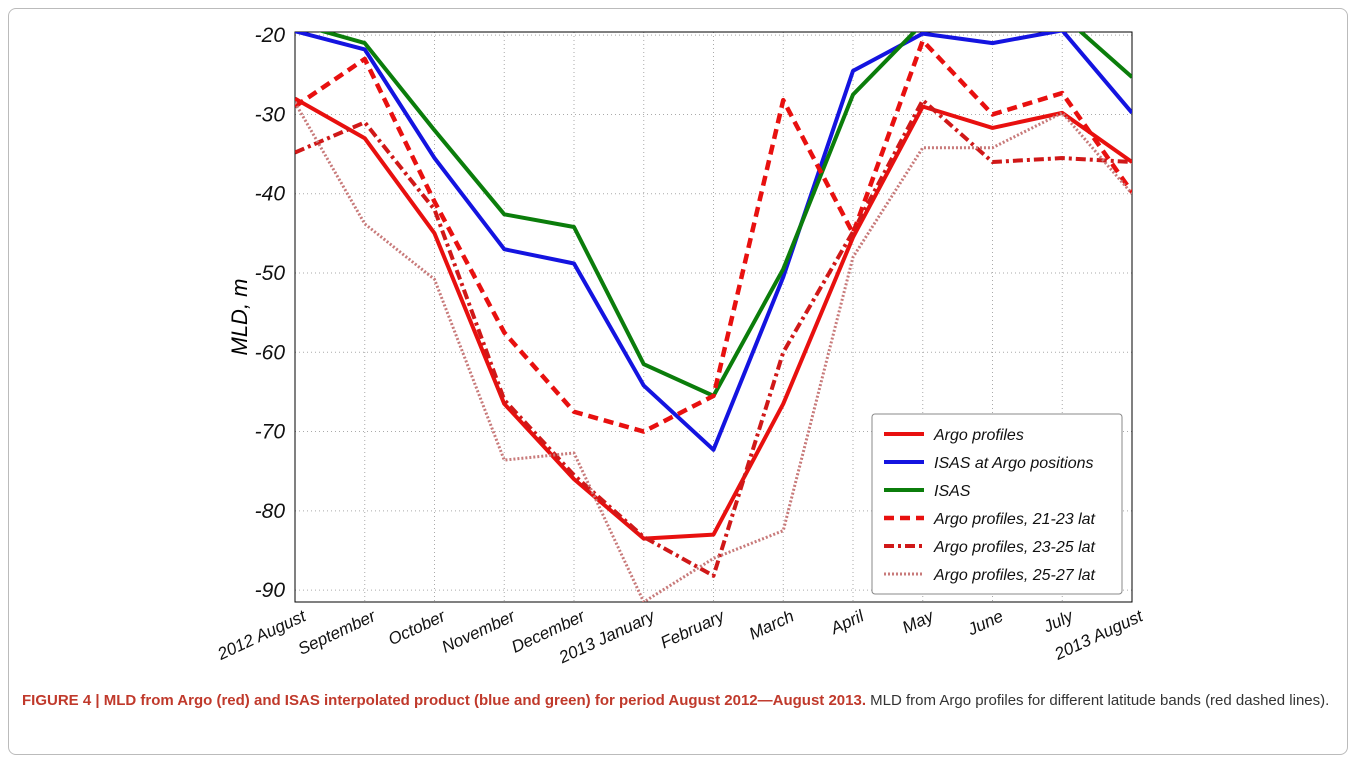 This screenshot has width=1358, height=765. What do you see at coordinates (693, 629) in the screenshot?
I see `x-tick-label: February` at bounding box center [693, 629].